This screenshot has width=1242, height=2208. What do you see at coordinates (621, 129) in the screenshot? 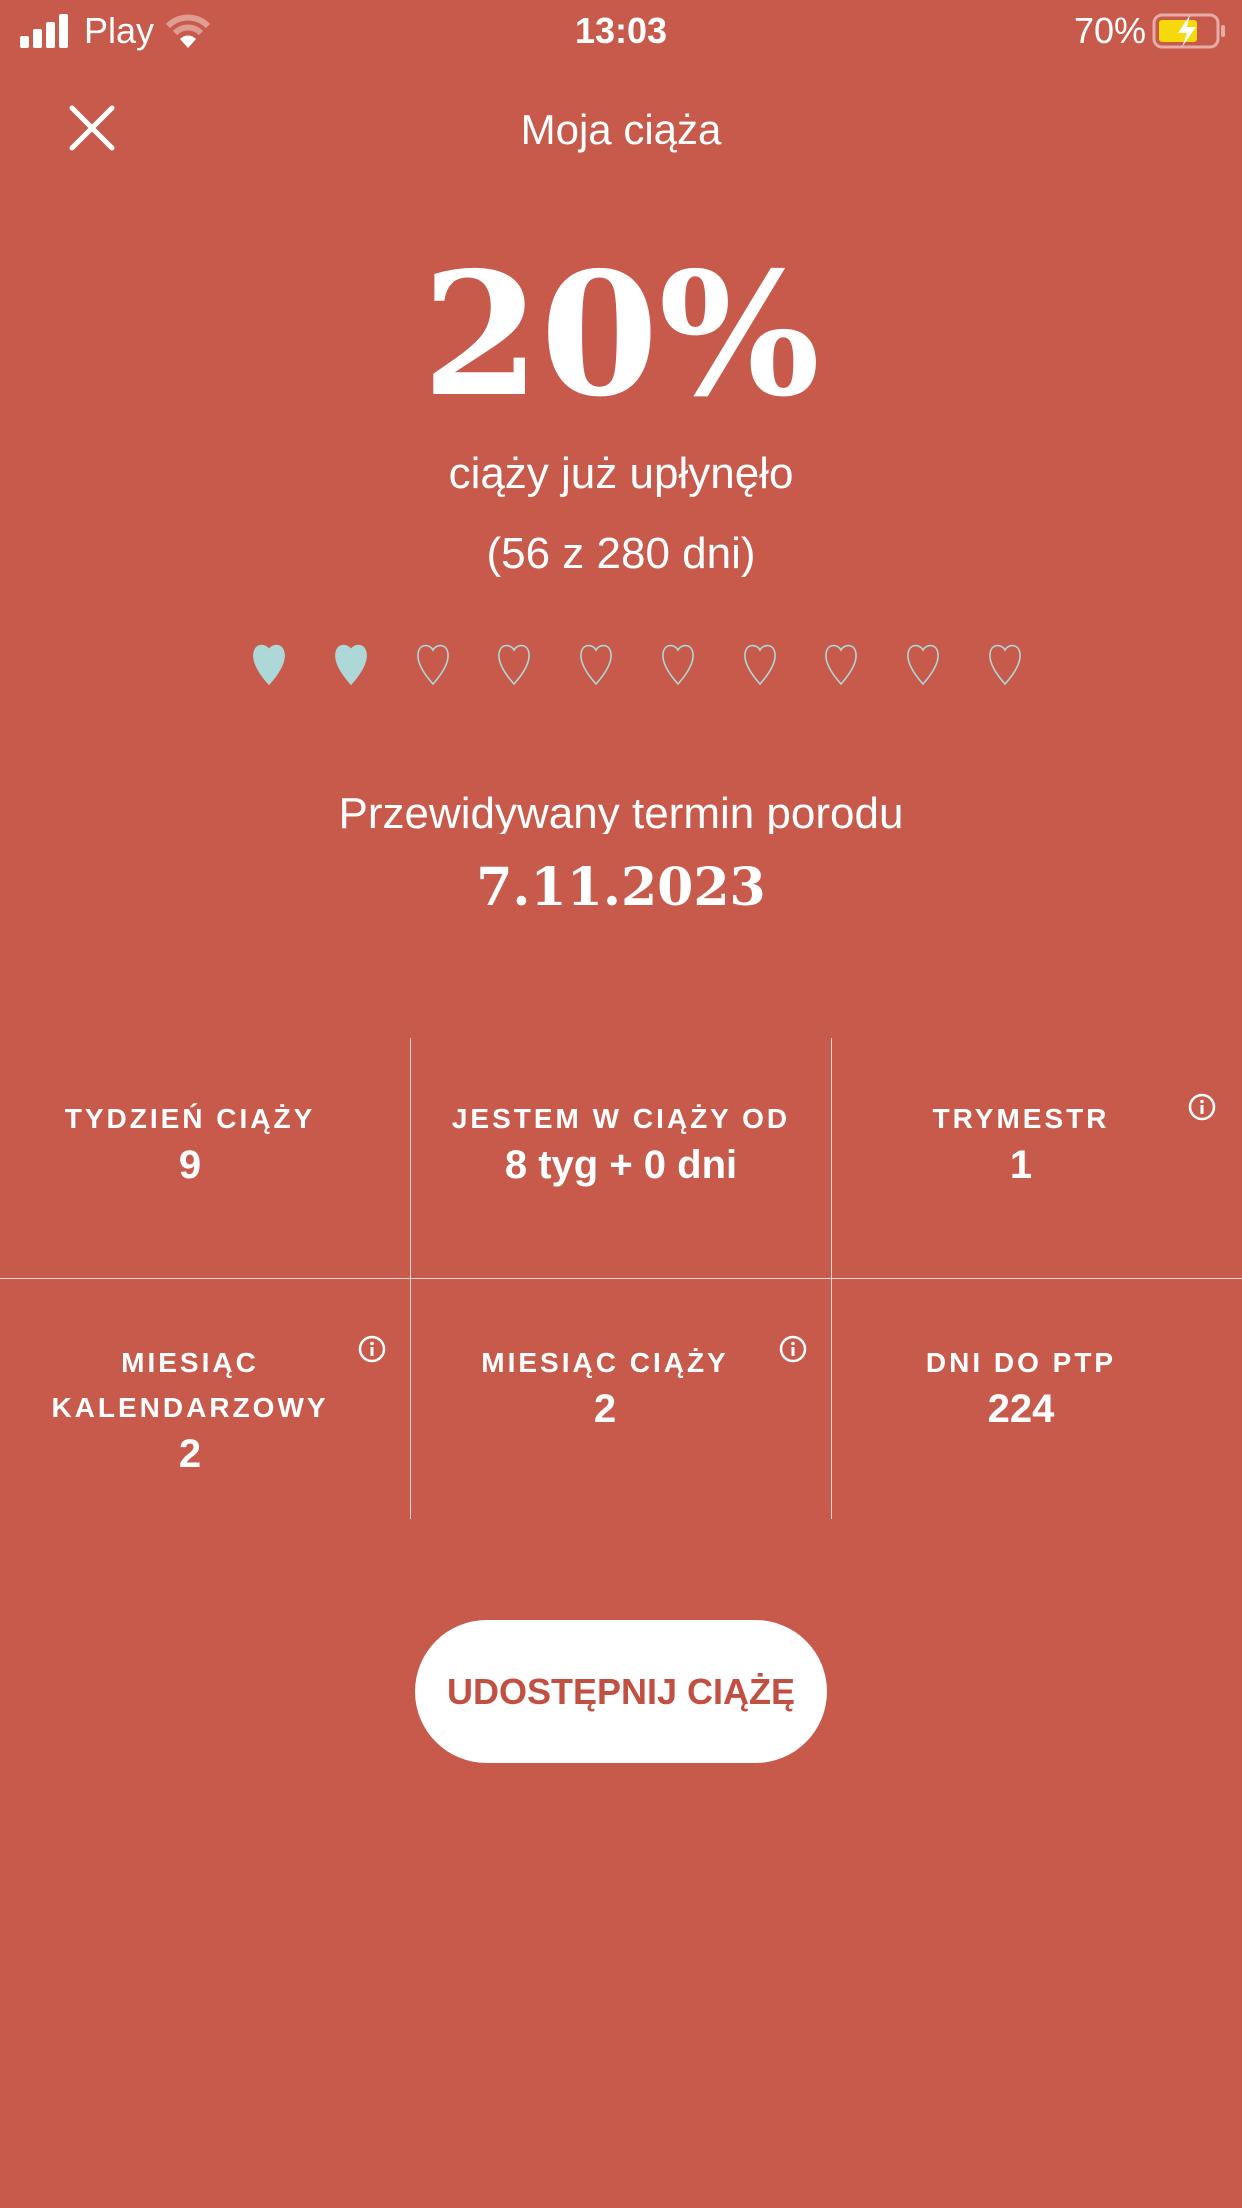
I see `page-title: Moja ciąża` at bounding box center [621, 129].